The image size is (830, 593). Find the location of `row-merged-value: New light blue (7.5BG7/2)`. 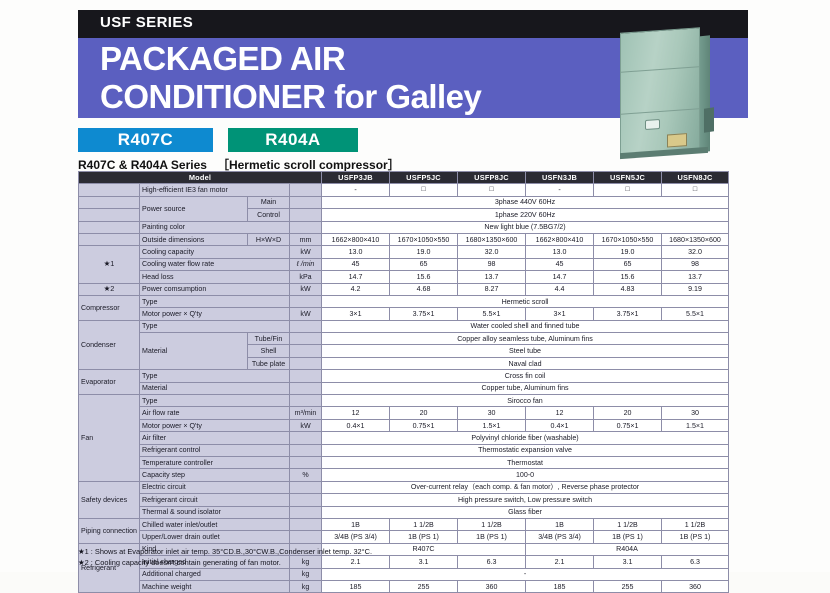

row-merged-value: New light blue (7.5BG7/2) is located at coordinates (525, 227).